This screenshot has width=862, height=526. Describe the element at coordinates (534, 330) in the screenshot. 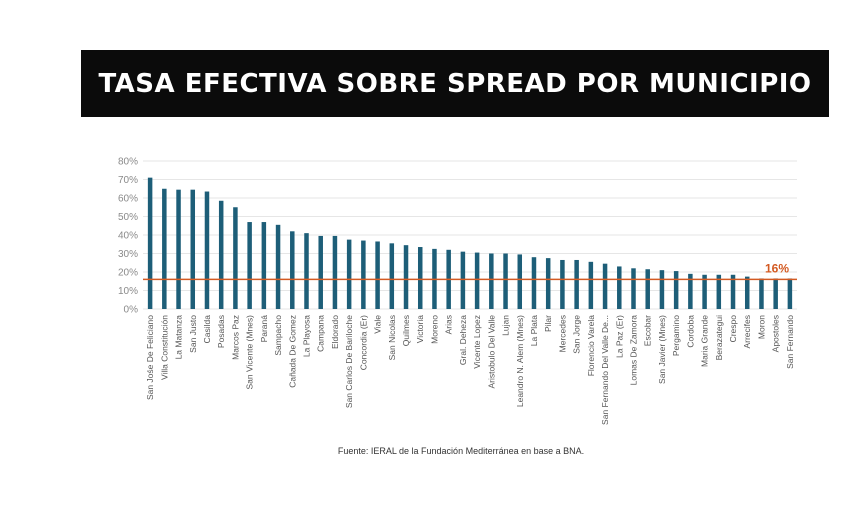

I see `x-tick-label: La Plata` at that location.